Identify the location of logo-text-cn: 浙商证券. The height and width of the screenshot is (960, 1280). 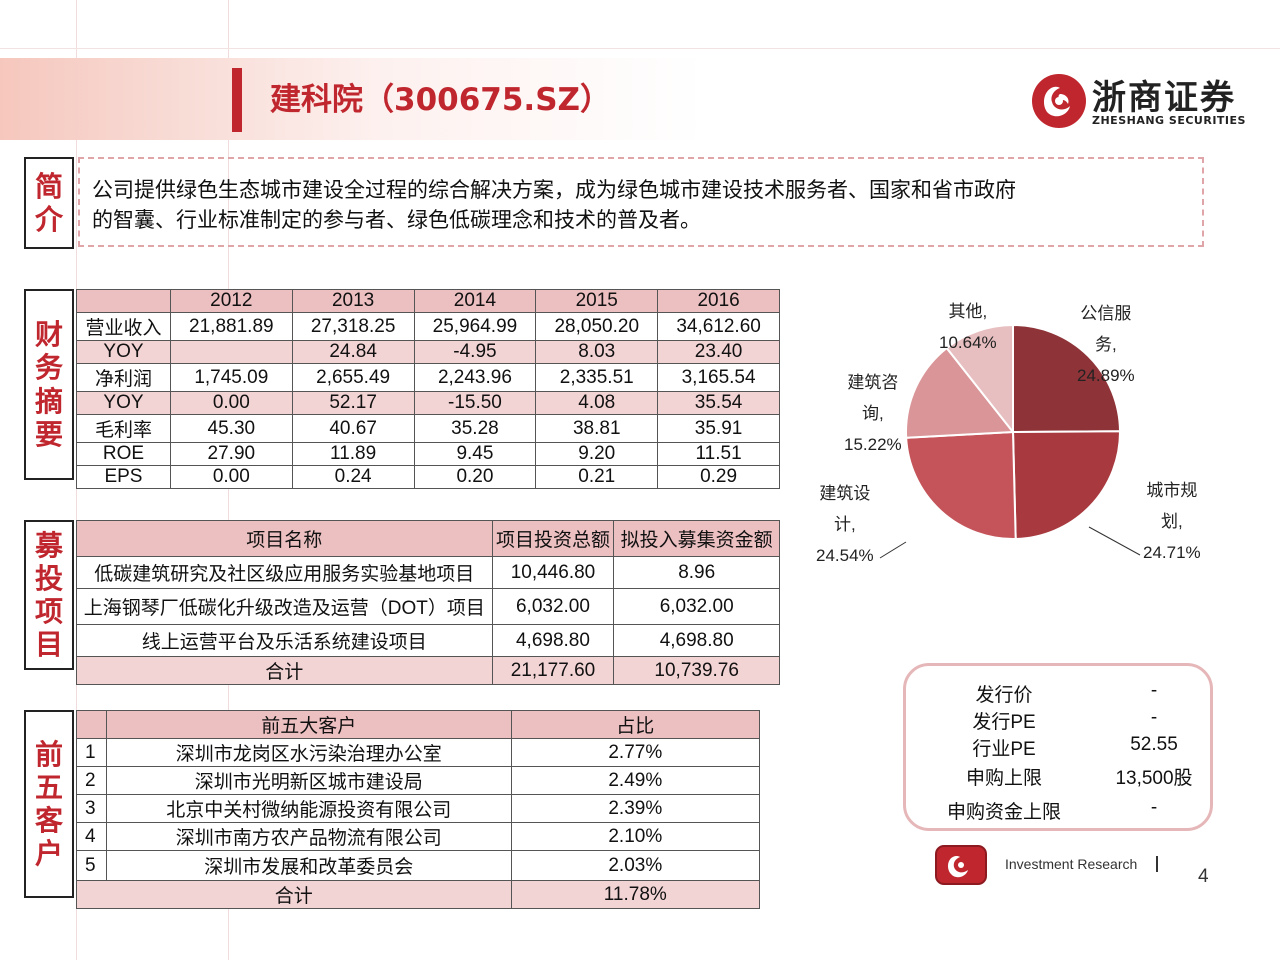
(1164, 98).